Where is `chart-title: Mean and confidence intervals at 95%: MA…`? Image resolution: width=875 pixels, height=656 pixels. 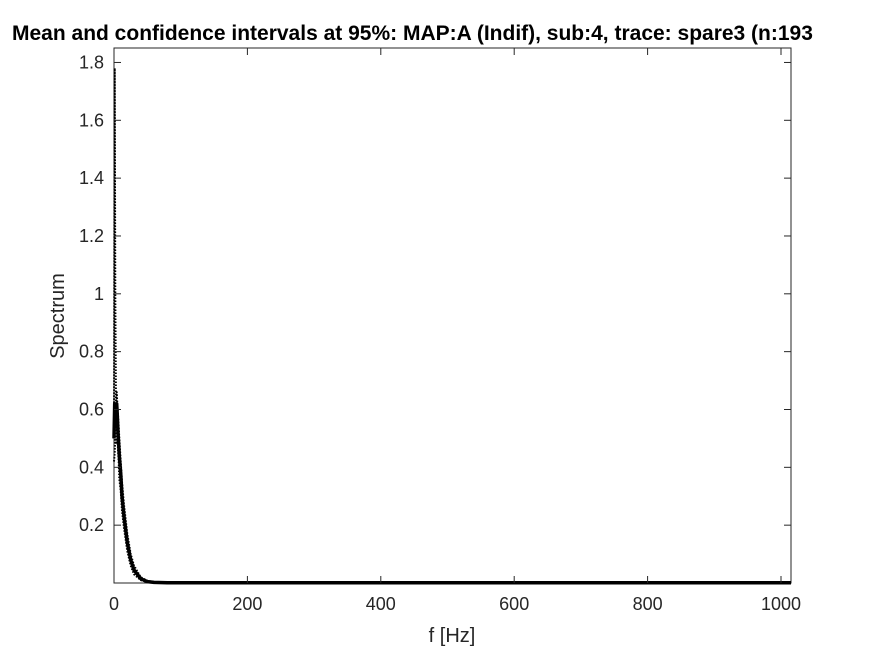 chart-title: Mean and confidence intervals at 95%: MA… is located at coordinates (412, 33).